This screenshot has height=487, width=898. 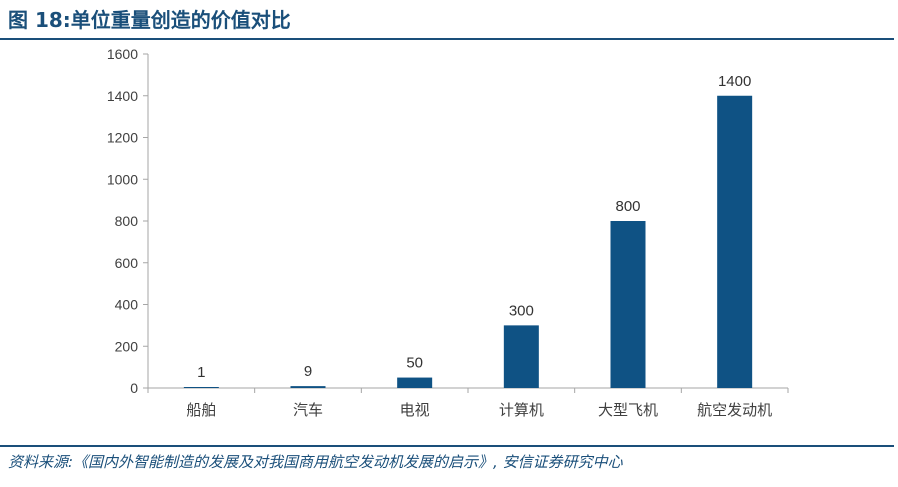 What do you see at coordinates (134, 388) in the screenshot?
I see `y-tick-label: 0` at bounding box center [134, 388].